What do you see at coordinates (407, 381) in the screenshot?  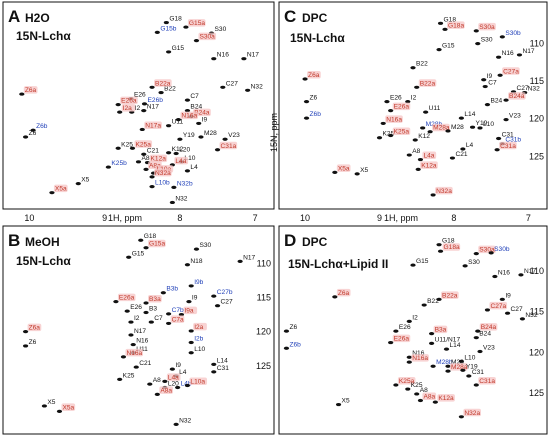 I see `peak-label: K25a` at bounding box center [407, 381].